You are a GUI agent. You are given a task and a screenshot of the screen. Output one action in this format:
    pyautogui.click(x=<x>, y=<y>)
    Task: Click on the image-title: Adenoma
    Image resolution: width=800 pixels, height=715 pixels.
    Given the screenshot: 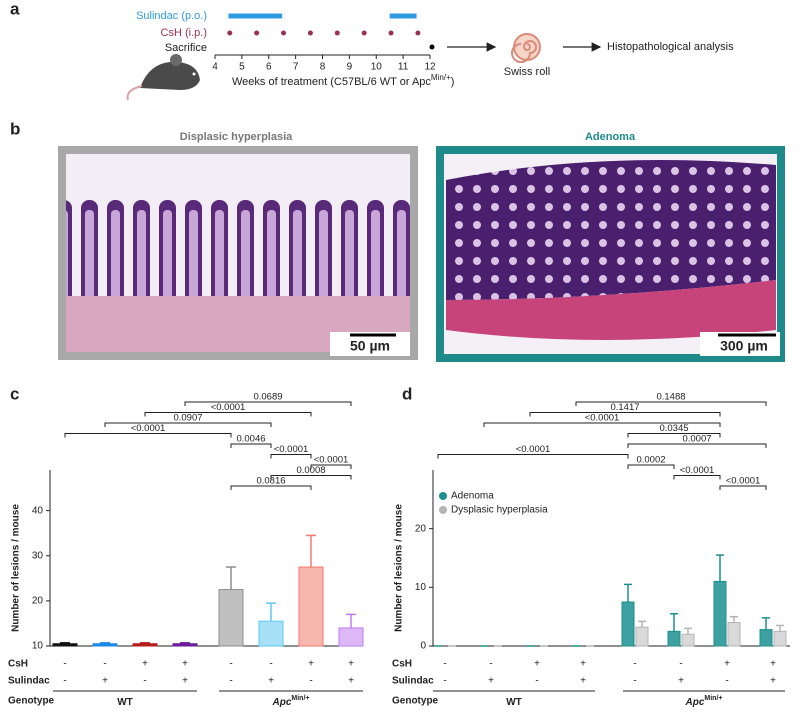 What is the action you would take?
    pyautogui.click(x=610, y=137)
    